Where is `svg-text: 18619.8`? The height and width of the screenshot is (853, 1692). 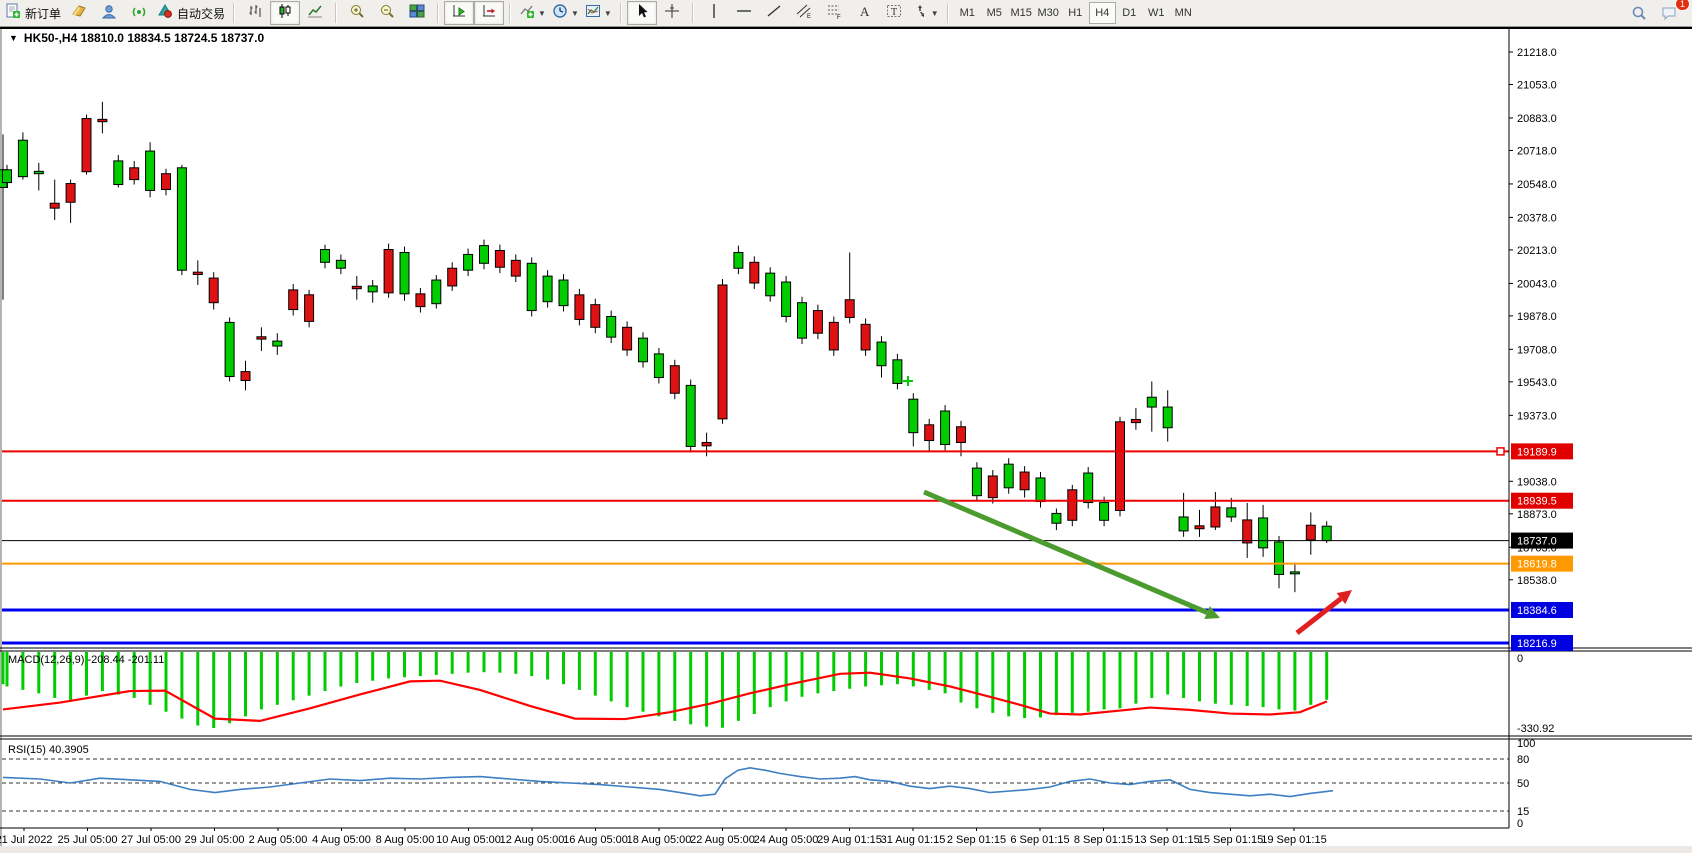 svg-text: 18619.8 is located at coordinates (1537, 565).